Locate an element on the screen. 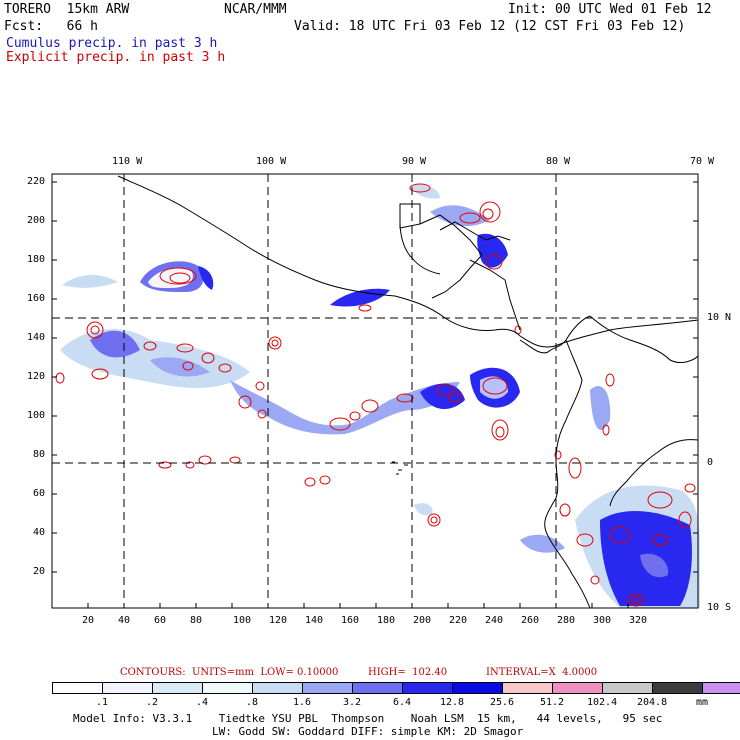 Image resolution: width=740 pixels, height=740 pixels. x-tick-label: 320 is located at coordinates (638, 620).